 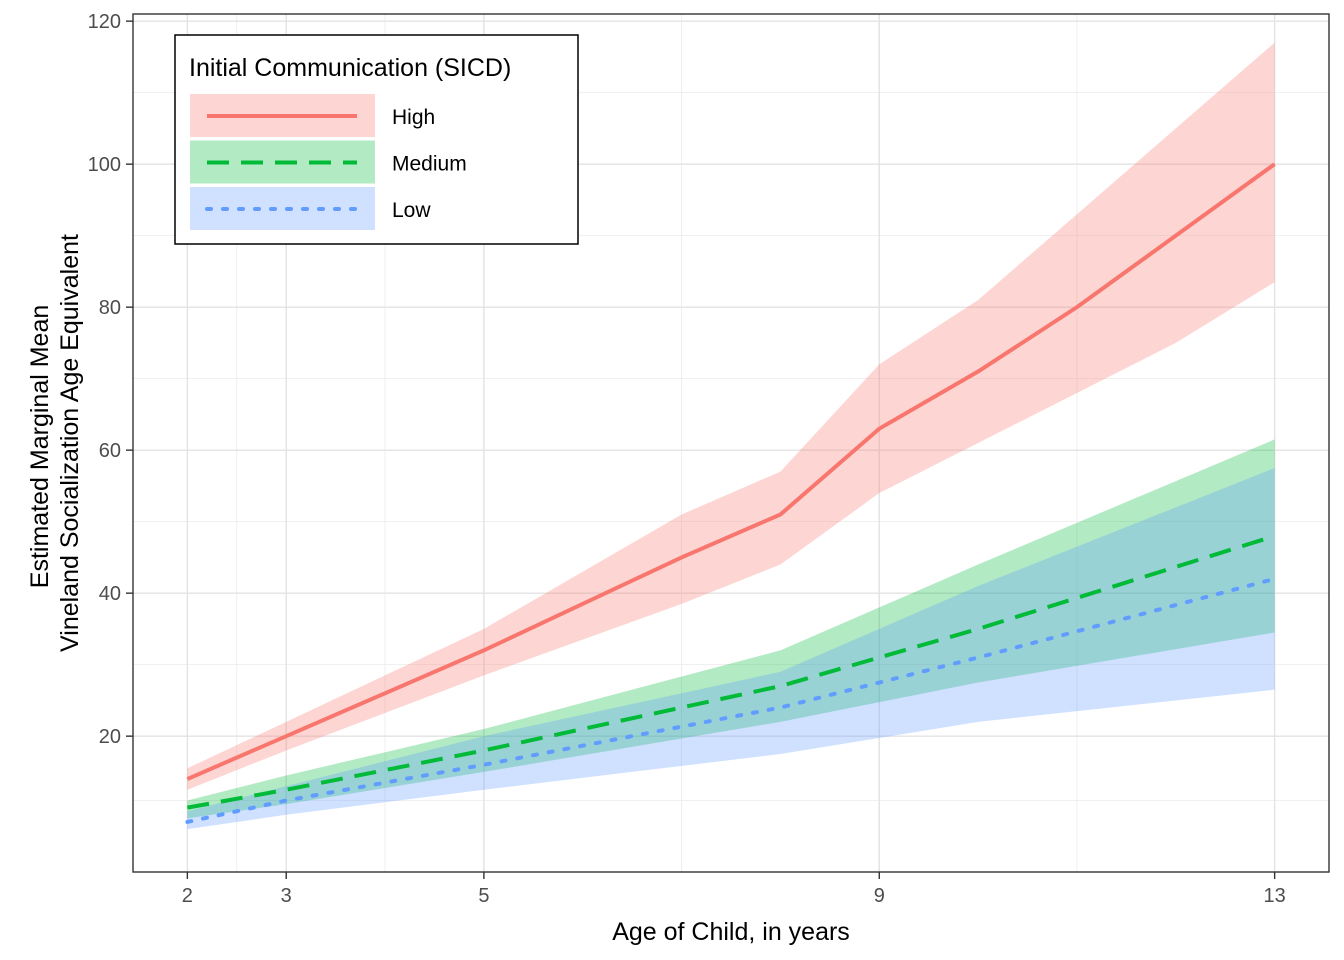 I want to click on x-tick-label: 3, so click(x=286, y=896).